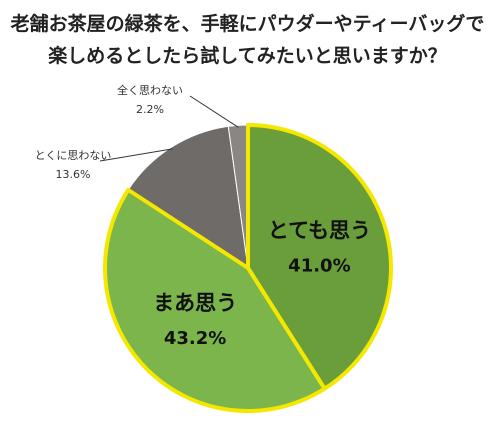 This screenshot has height=426, width=495. I want to click on slice-label-3: 全く思わない, so click(150, 90).